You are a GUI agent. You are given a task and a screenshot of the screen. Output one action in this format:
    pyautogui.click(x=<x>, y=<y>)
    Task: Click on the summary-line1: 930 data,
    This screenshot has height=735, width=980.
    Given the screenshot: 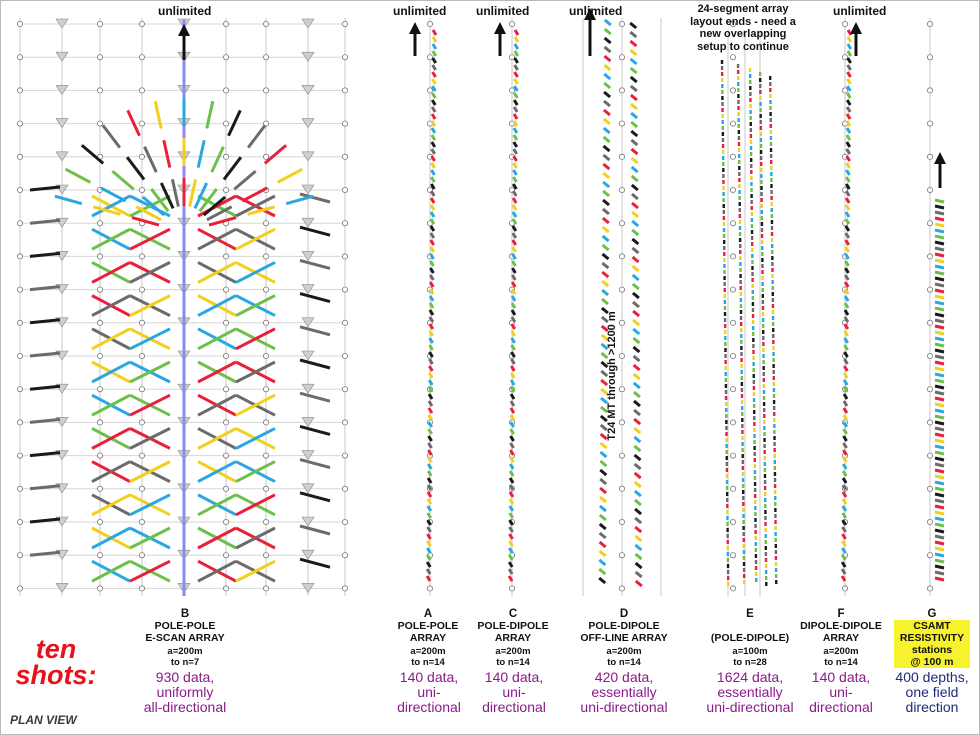 What is the action you would take?
    pyautogui.click(x=185, y=677)
    